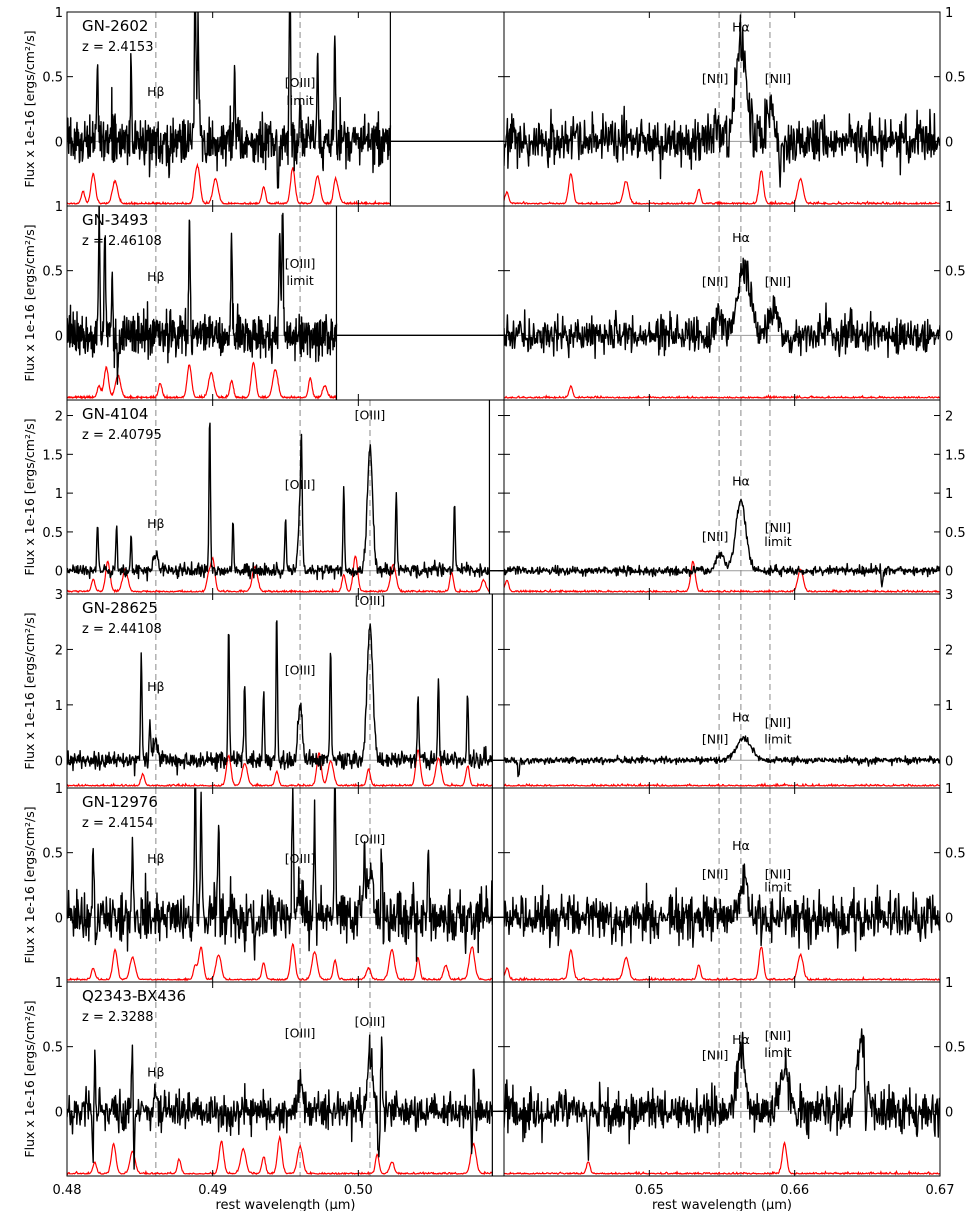  What do you see at coordinates (358, 1190) in the screenshot?
I see `x-tick-label-blue: 0.50` at bounding box center [358, 1190].